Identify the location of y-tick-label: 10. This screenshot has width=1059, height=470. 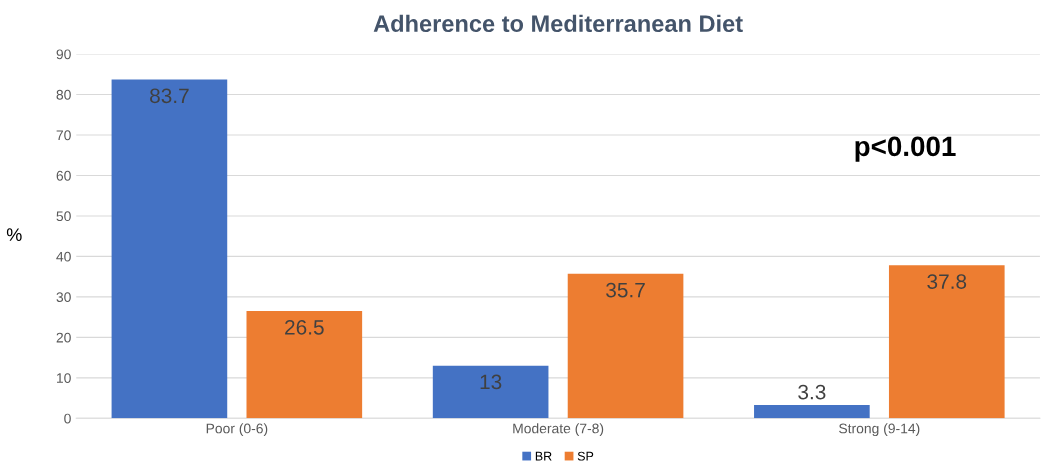
(64, 378).